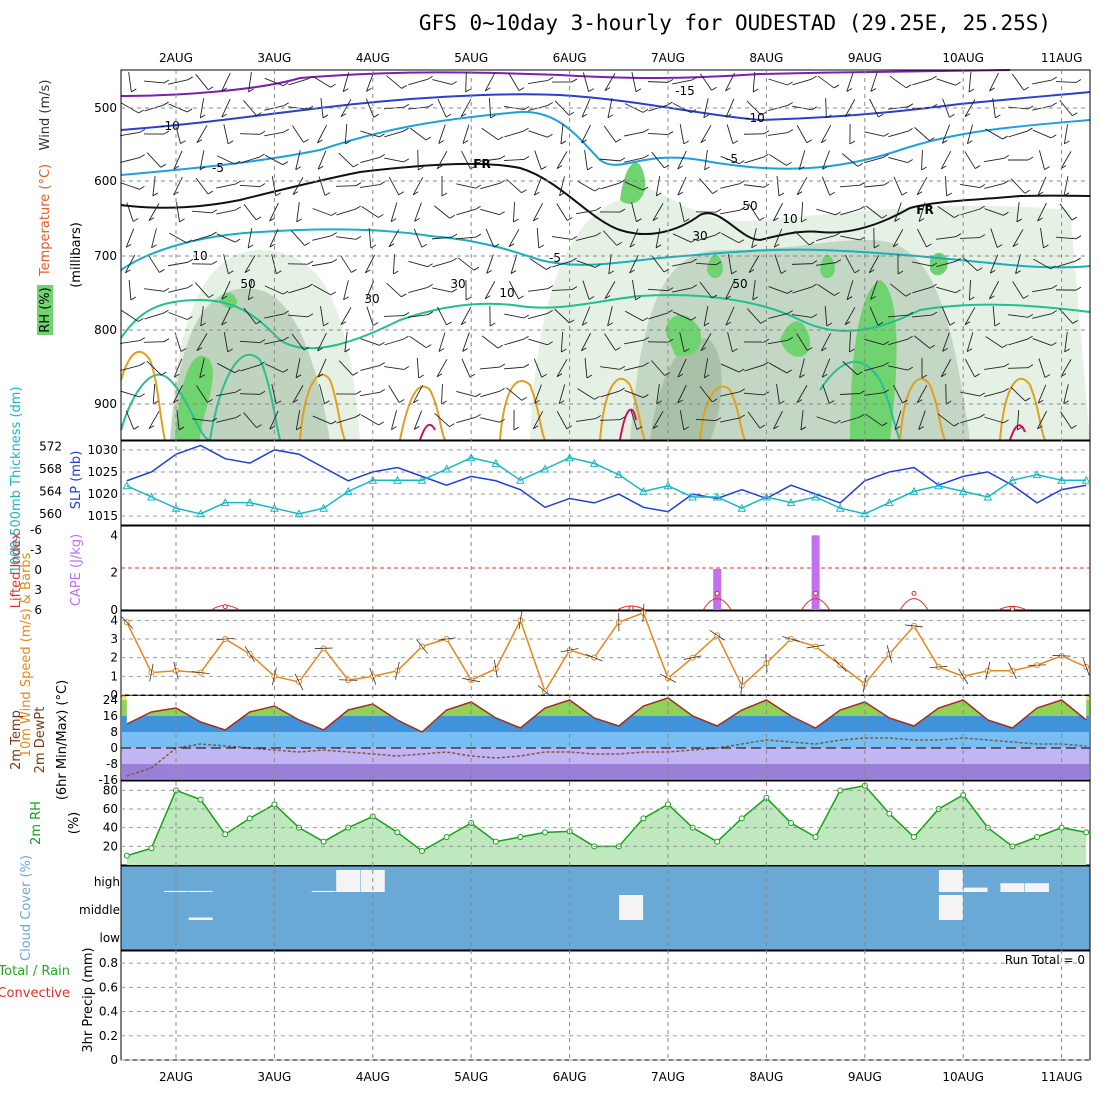  I want to click on day-label-bottom: 3AUG, so click(274, 1077).